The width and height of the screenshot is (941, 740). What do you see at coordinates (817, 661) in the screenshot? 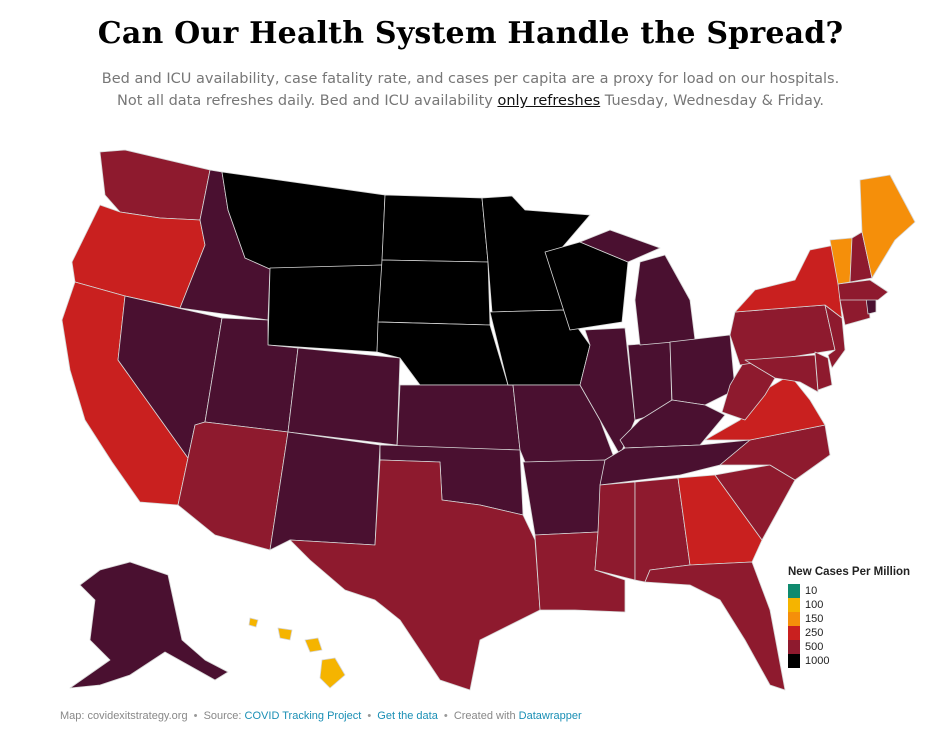
I see `legend-label: 1000` at bounding box center [817, 661].